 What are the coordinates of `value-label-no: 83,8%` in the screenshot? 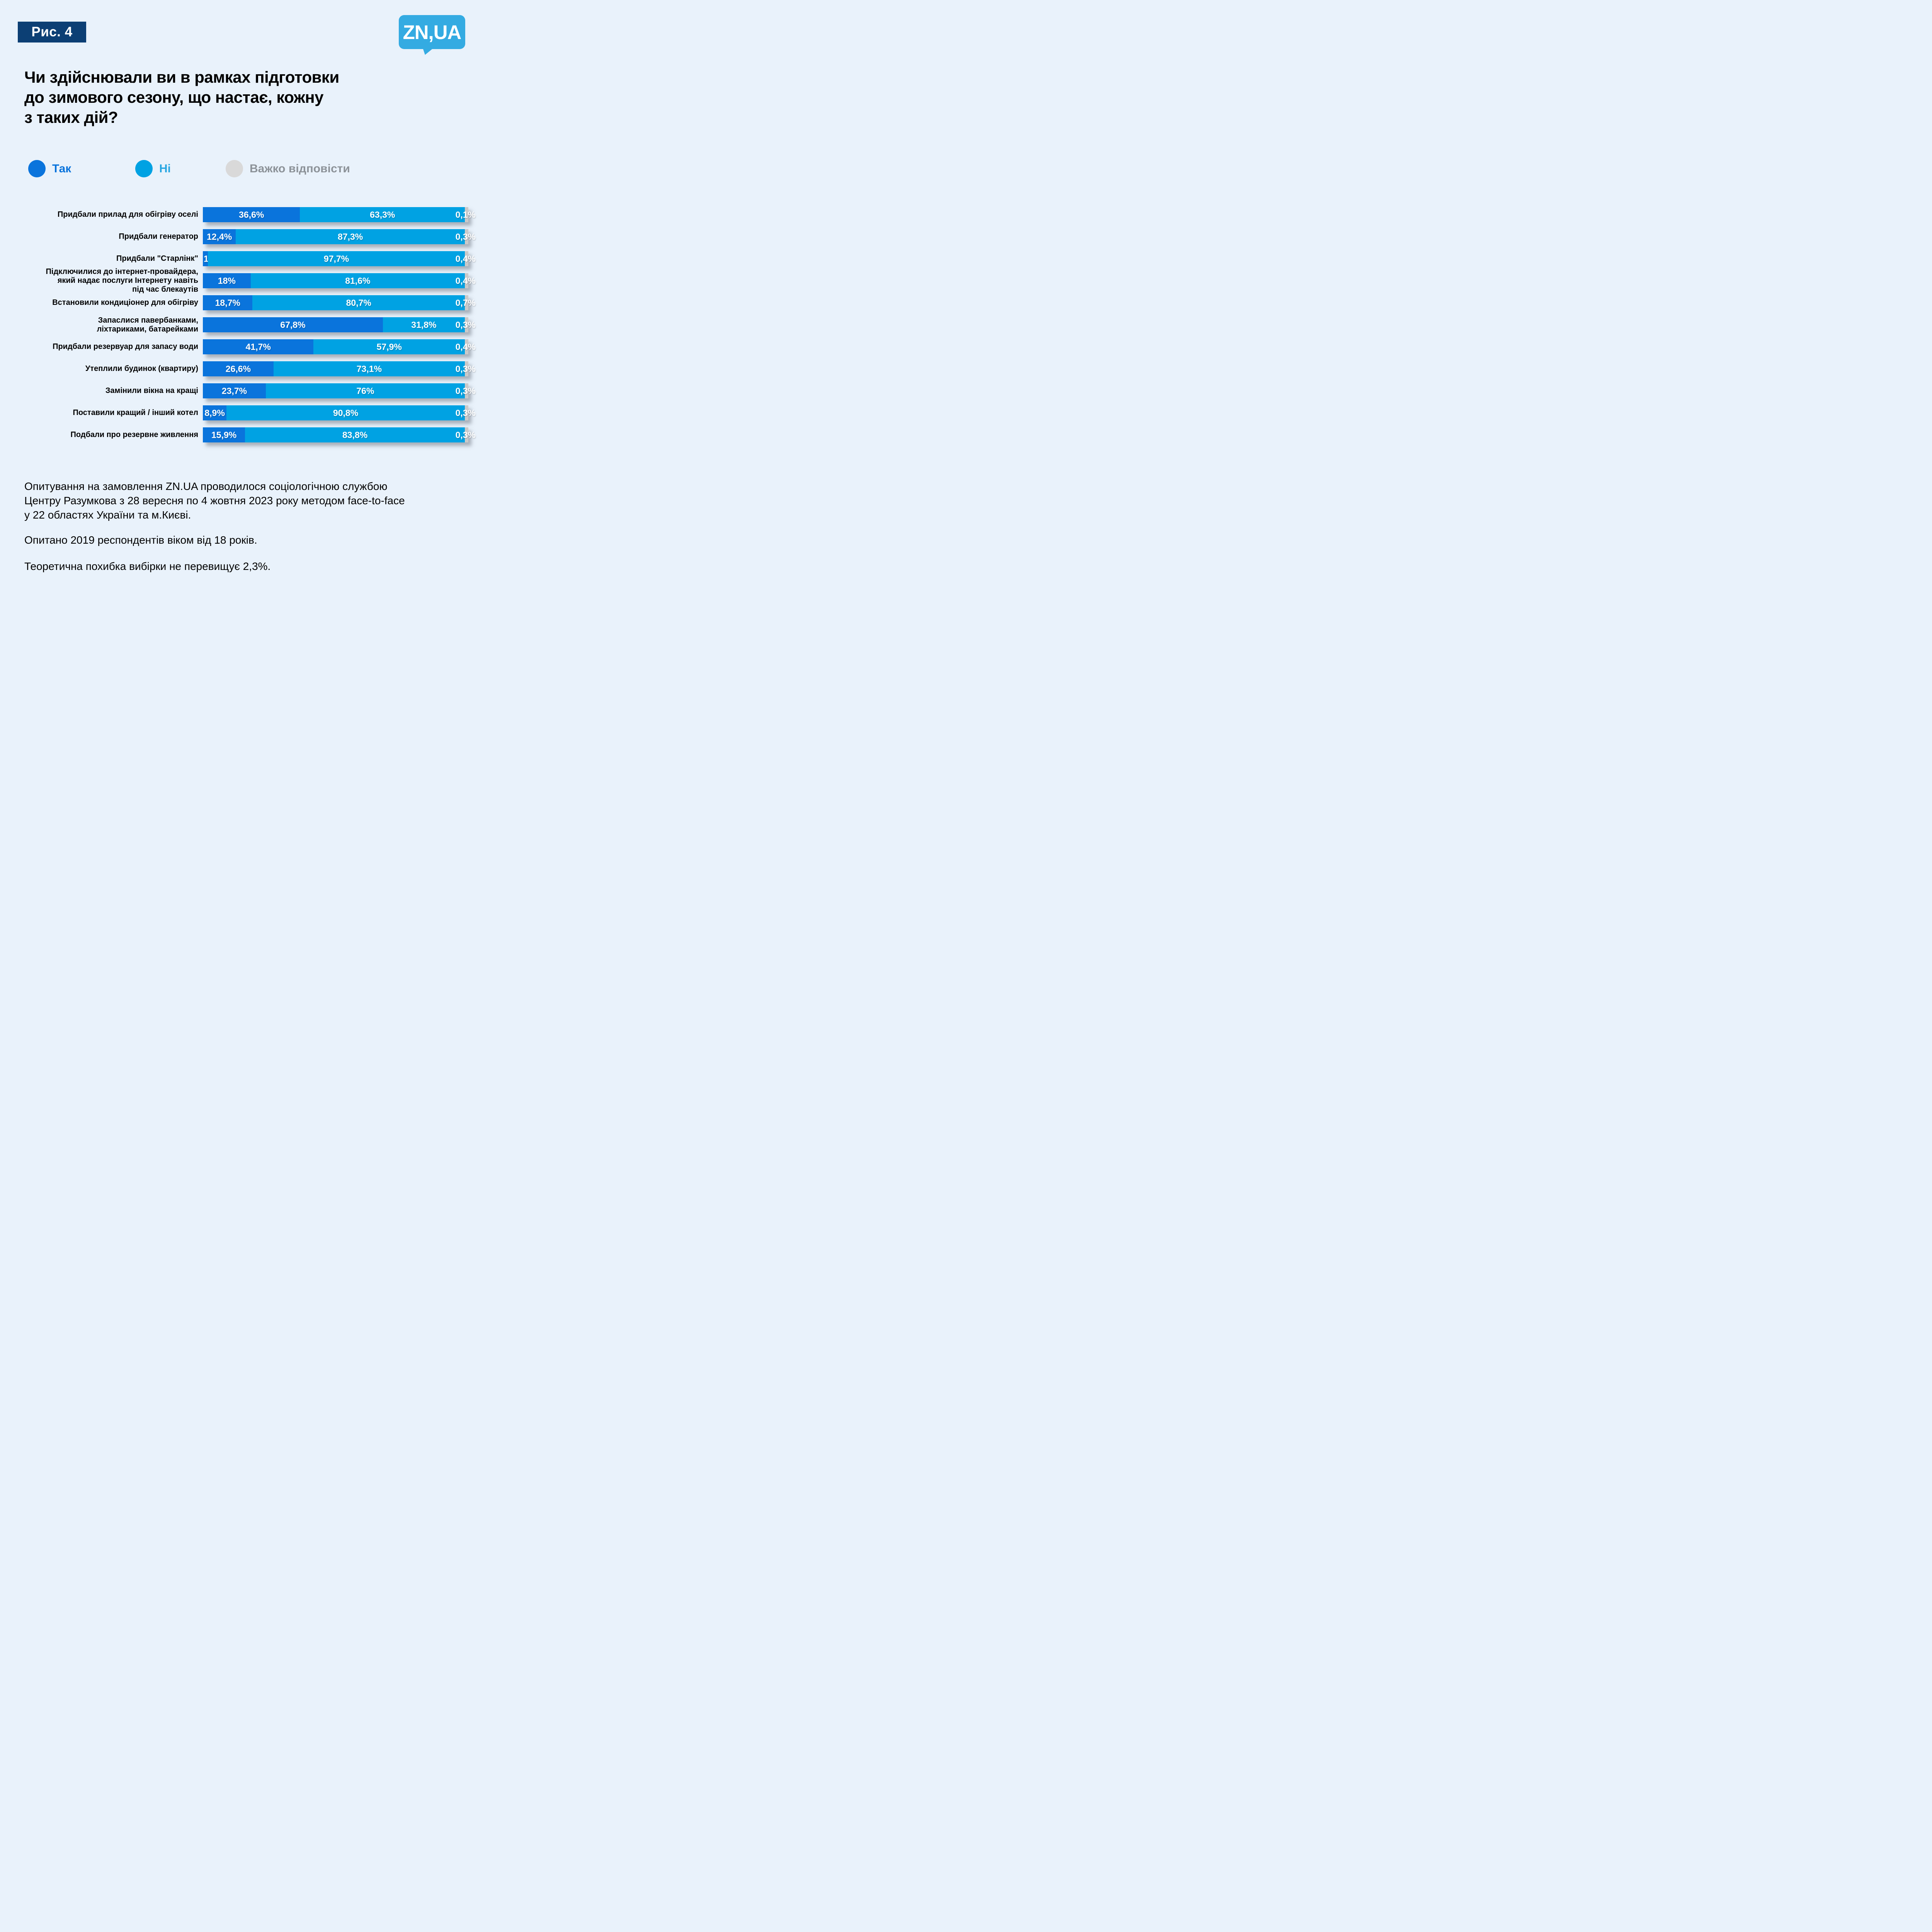 It's located at (355, 435).